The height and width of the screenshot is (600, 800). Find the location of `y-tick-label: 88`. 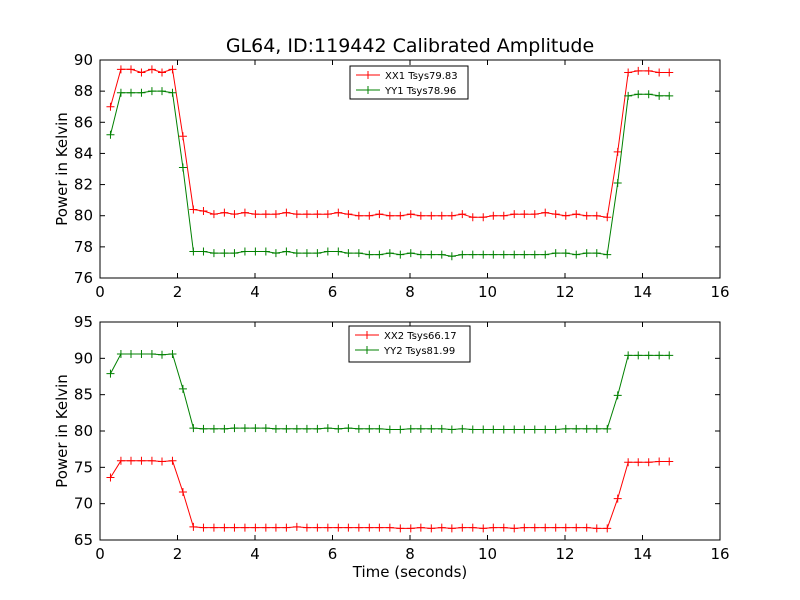

y-tick-label: 88 is located at coordinates (83, 91).